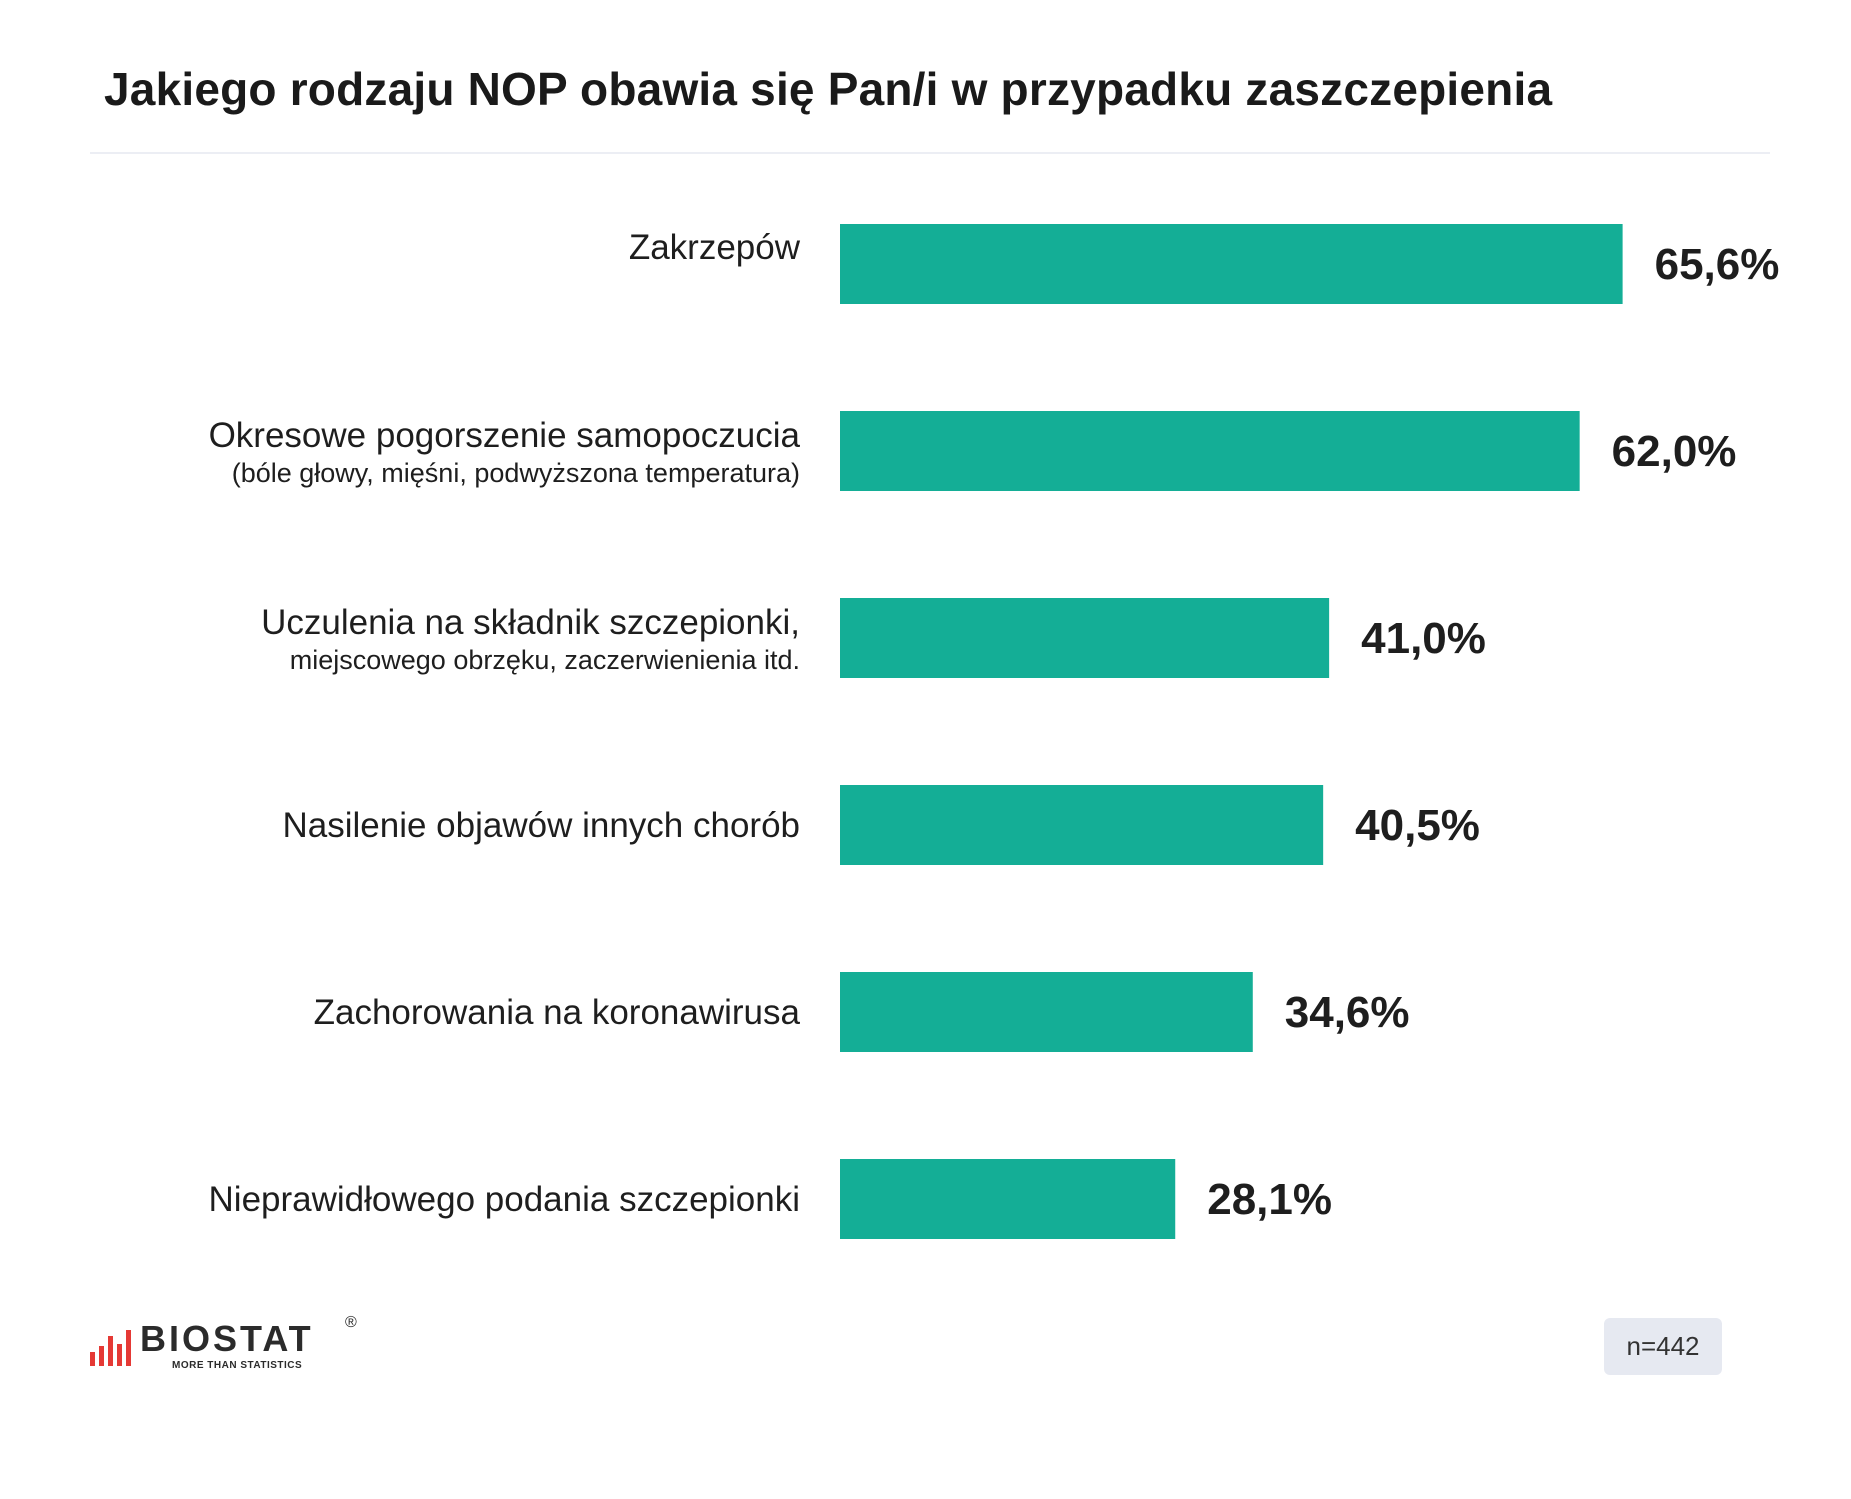 Image resolution: width=1851 pixels, height=1499 pixels. I want to click on value-label-6: 28,1%, so click(1269, 1199).